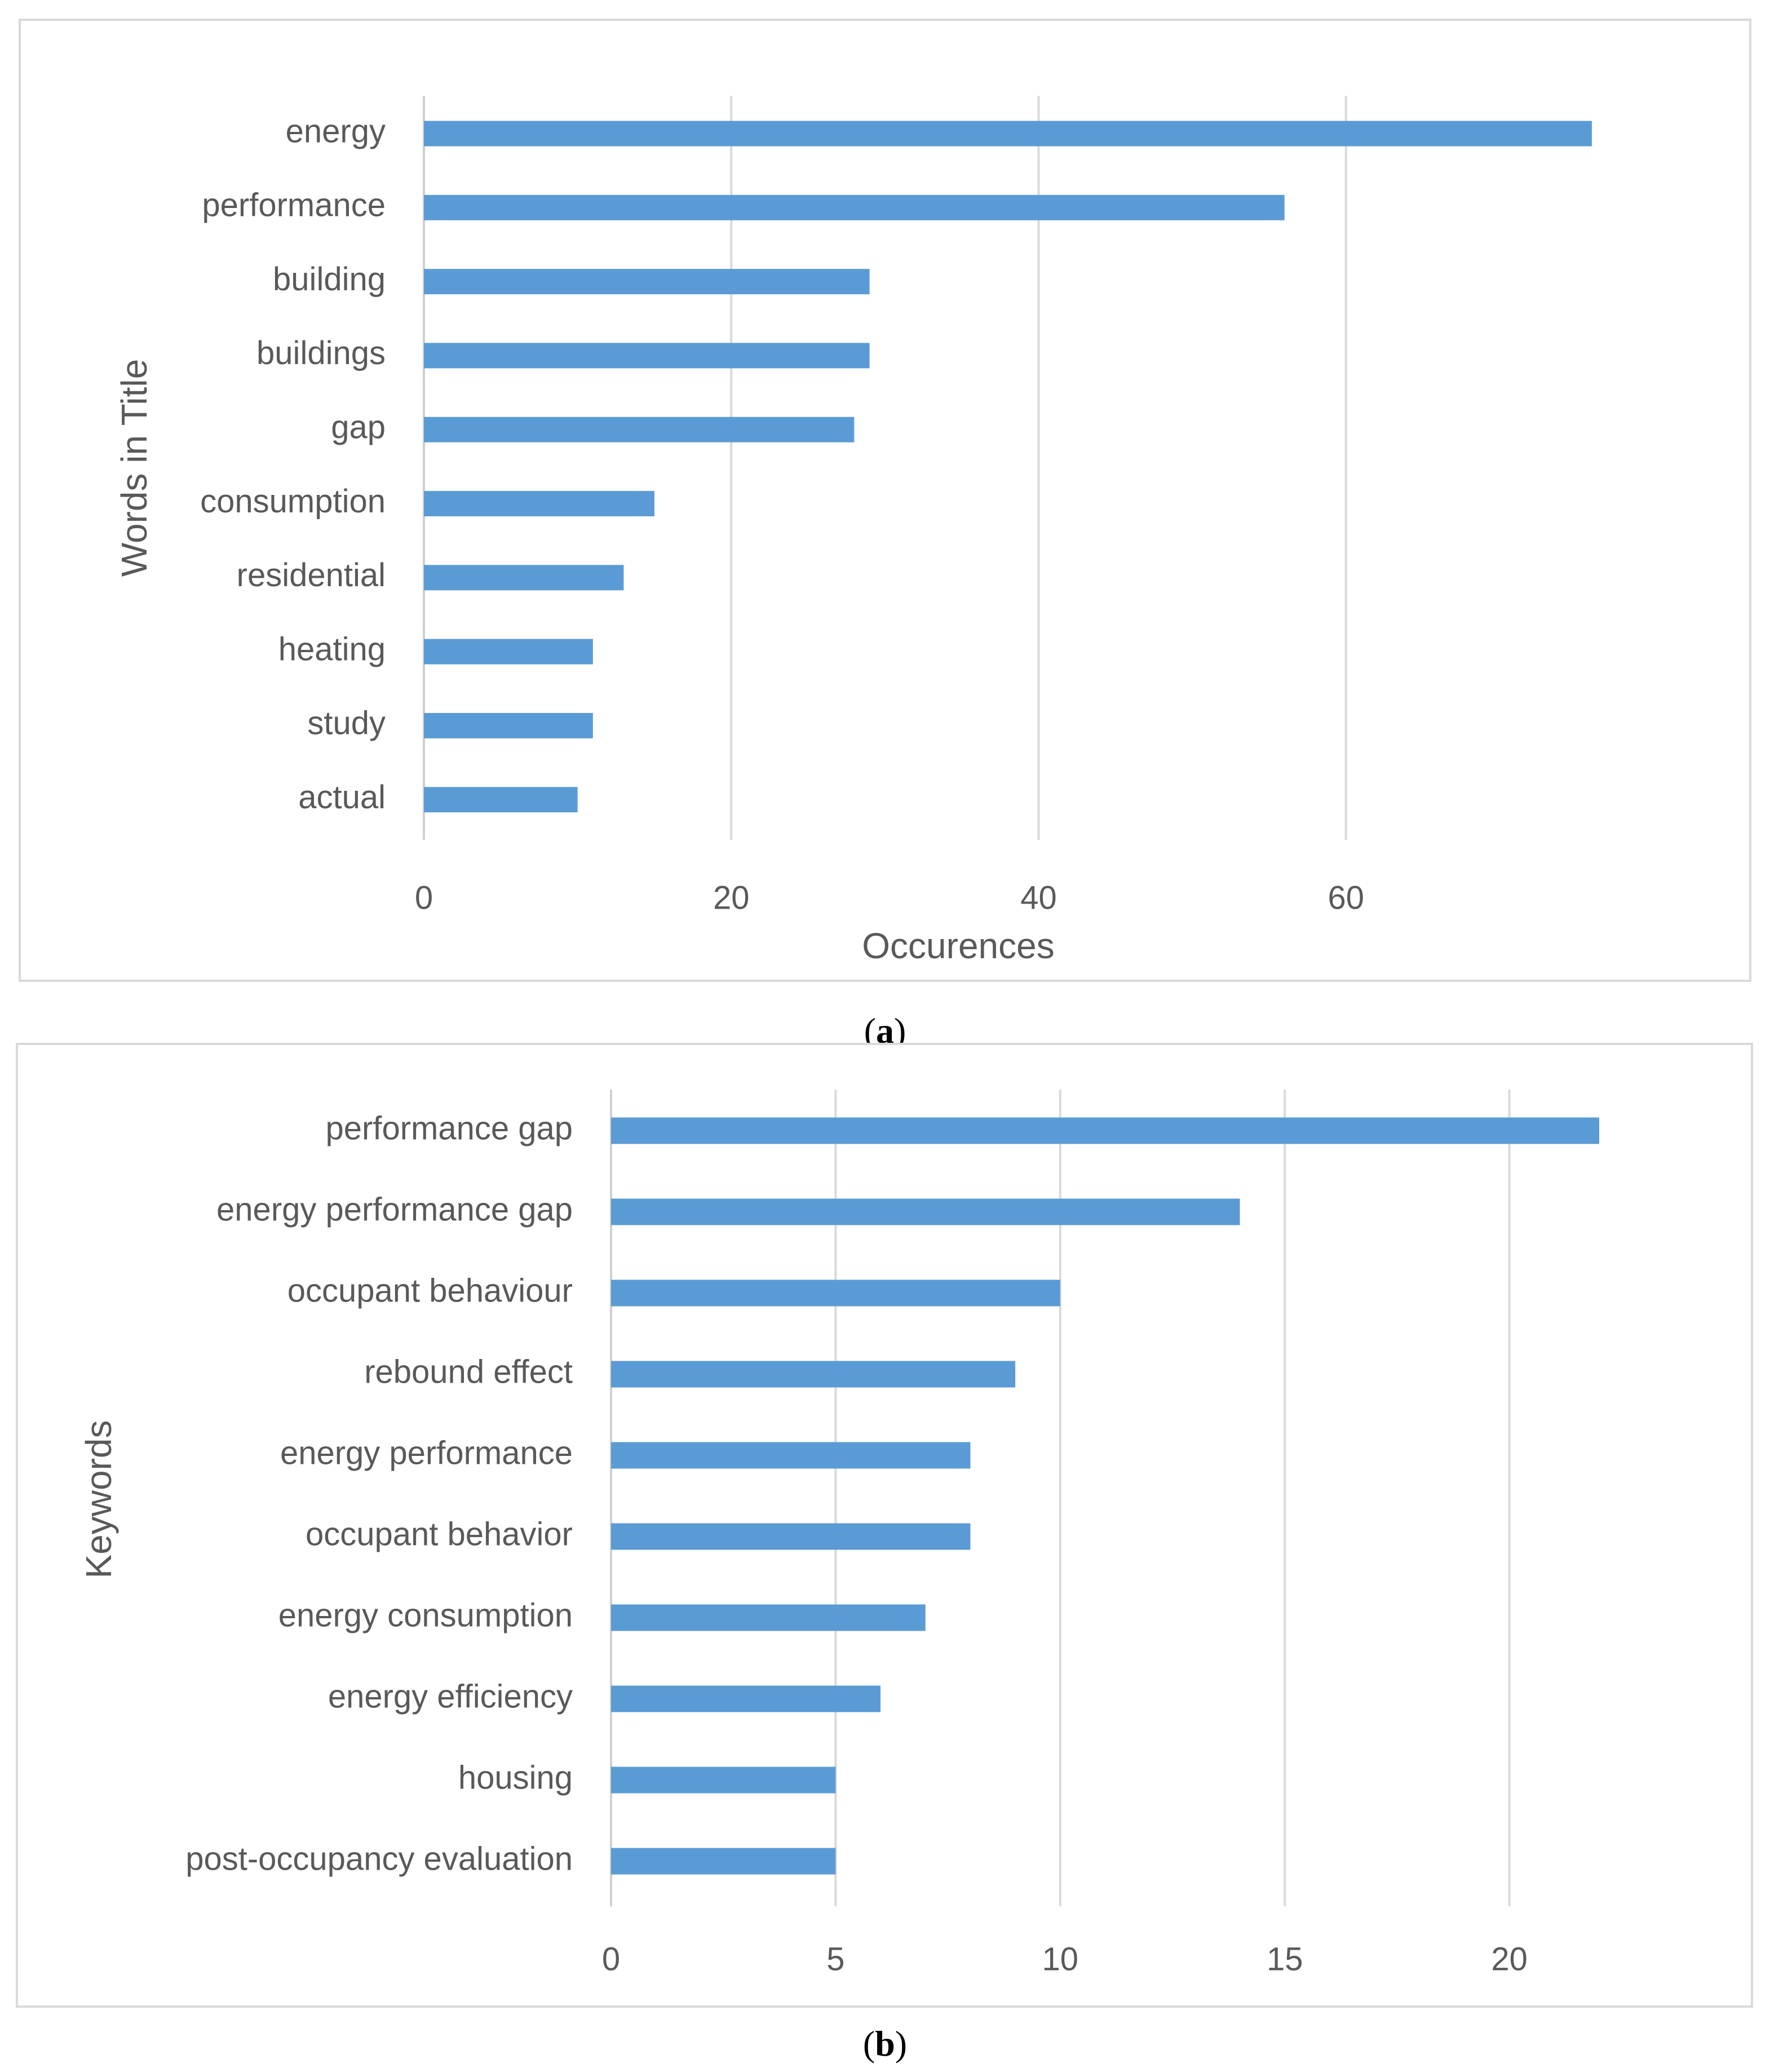 The width and height of the screenshot is (1770, 2072). Describe the element at coordinates (1285, 1959) in the screenshot. I see `x-tick-label-b-3: 15` at that location.